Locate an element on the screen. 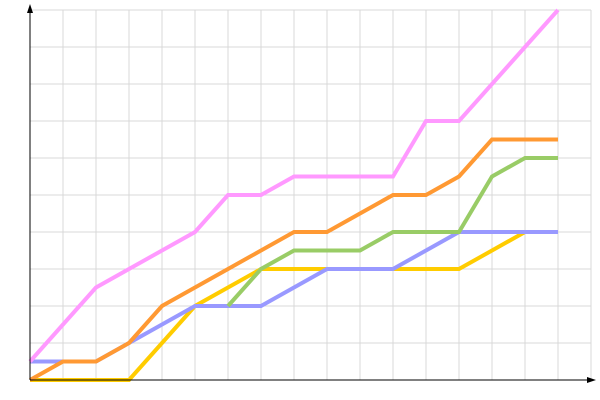  y-axis-arrow-icon is located at coordinates (30, 8).